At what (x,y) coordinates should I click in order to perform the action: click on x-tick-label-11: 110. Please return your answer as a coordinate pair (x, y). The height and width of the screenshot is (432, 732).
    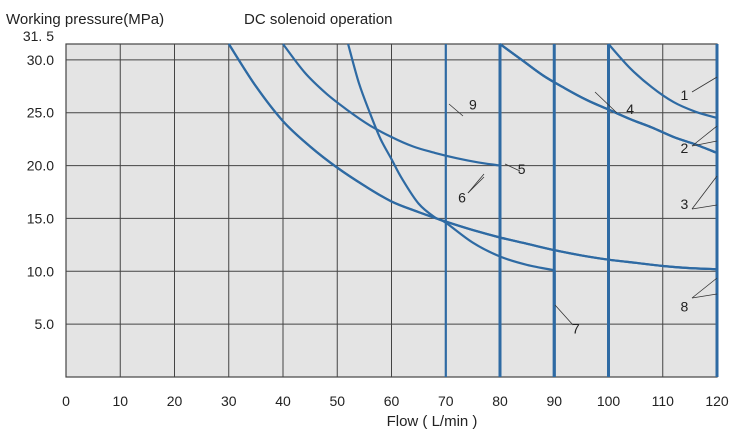
    Looking at the image, I should click on (663, 401).